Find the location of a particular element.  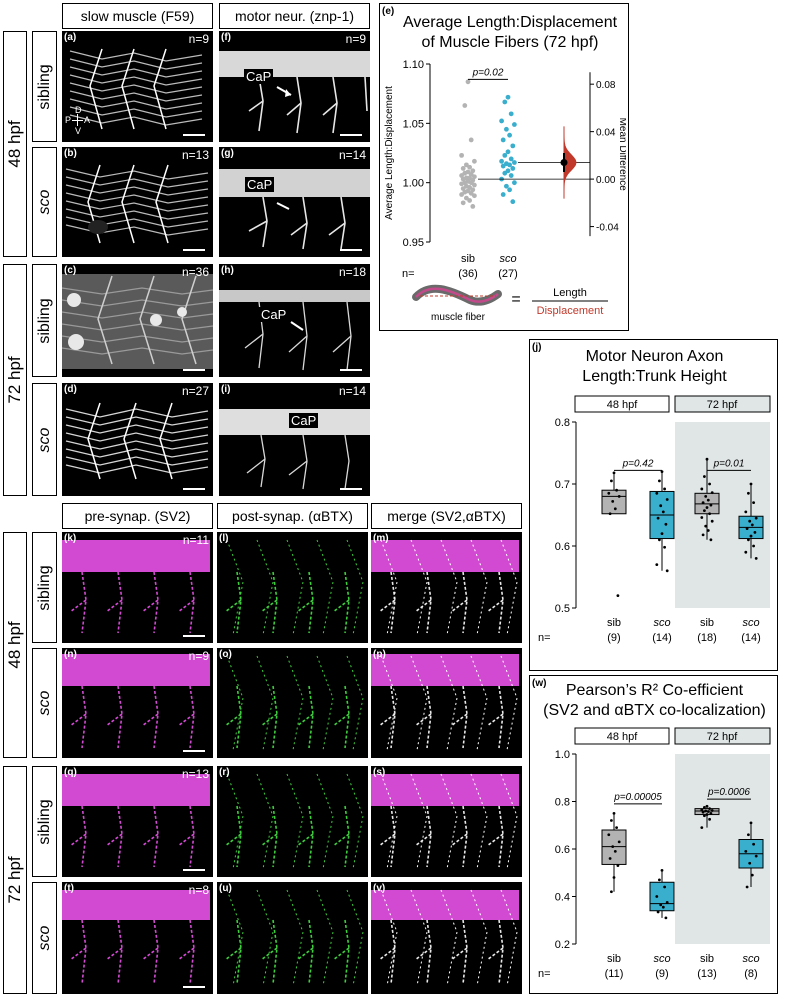

image-panel-c: (c) n=36 is located at coordinates (137, 320).